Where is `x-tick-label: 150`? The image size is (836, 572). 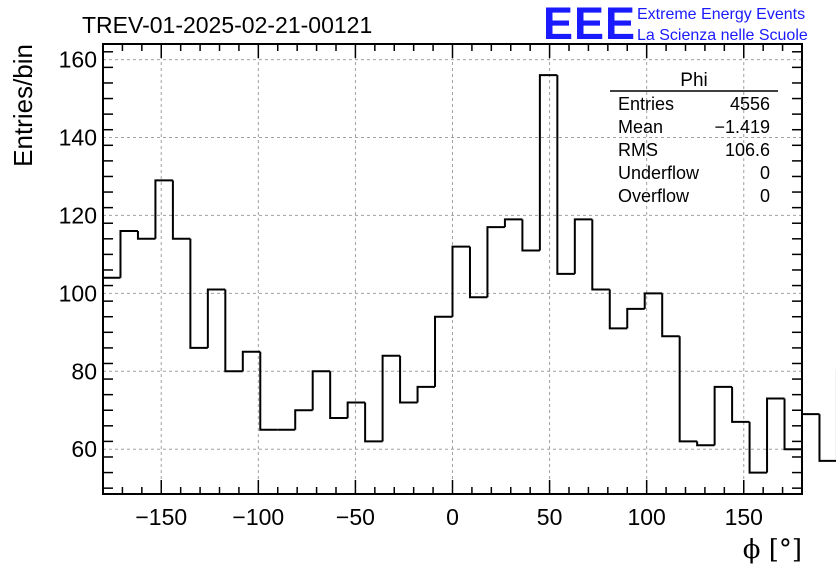 x-tick-label: 150 is located at coordinates (744, 517).